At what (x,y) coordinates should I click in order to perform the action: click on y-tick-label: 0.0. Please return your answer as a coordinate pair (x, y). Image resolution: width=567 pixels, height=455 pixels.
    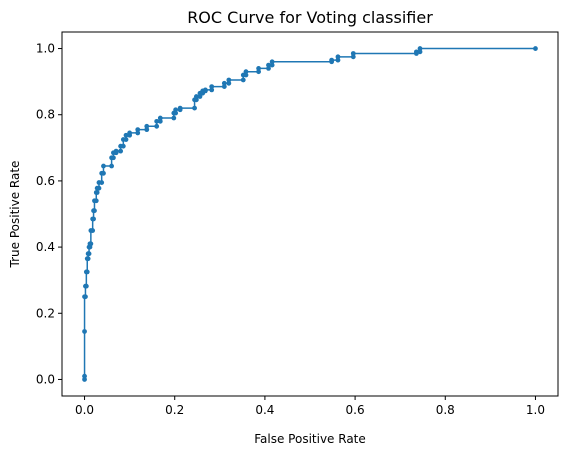
    Looking at the image, I should click on (45, 379).